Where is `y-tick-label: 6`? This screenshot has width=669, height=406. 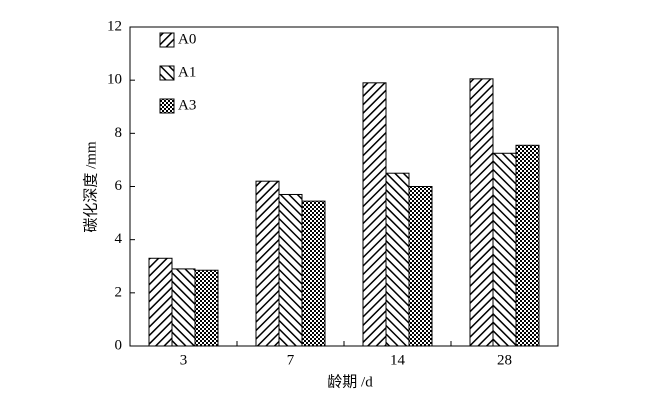 y-tick-label: 6 is located at coordinates (119, 186).